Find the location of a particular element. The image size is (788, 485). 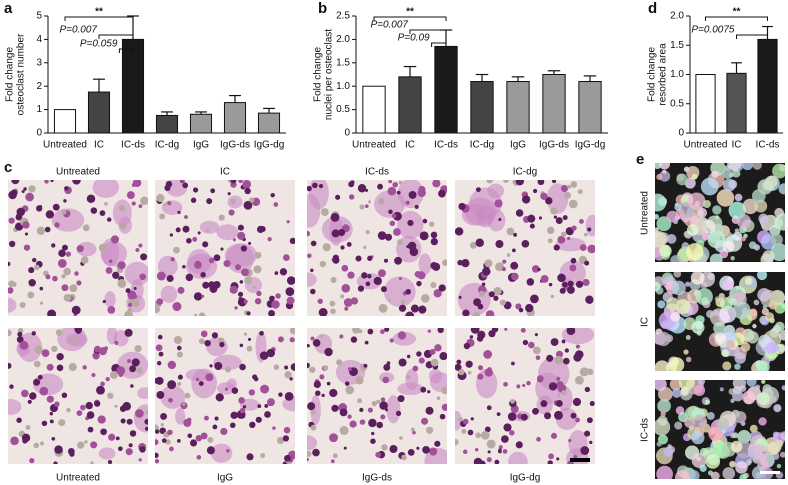

significance-label: P=0.007 is located at coordinates (78, 30).